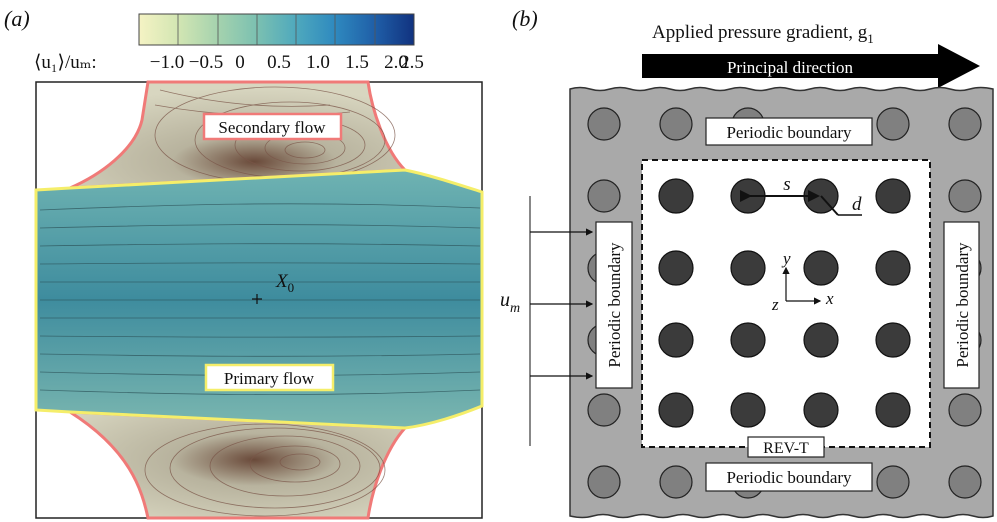  Describe the element at coordinates (279, 62) in the screenshot. I see `colorbar-tick: 0.5` at that location.